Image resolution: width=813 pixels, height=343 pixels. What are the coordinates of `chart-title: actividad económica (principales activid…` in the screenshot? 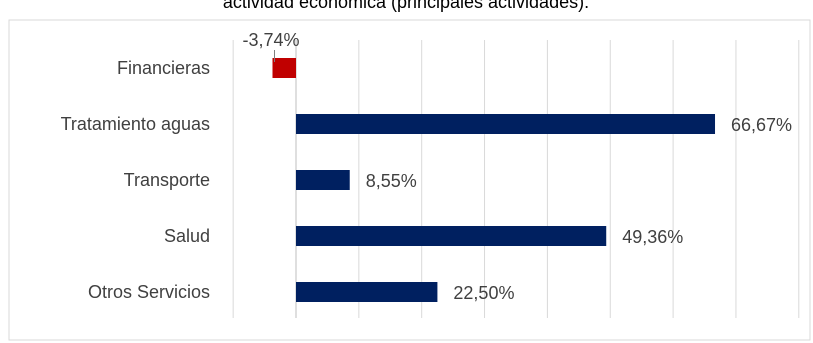 It's located at (406, 6).